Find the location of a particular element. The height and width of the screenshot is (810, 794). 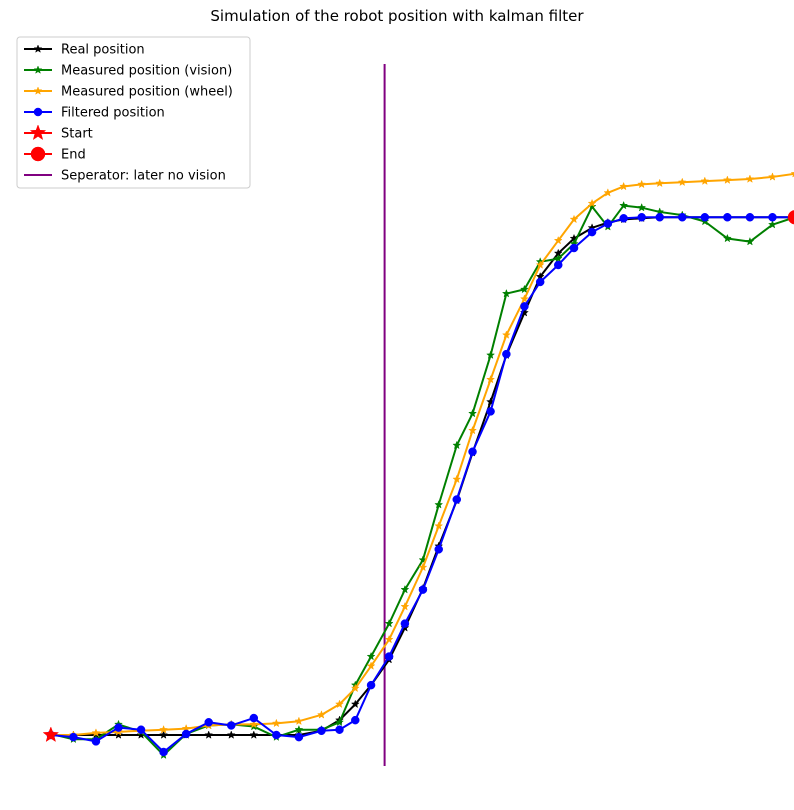

legend-frame is located at coordinates (133, 112).